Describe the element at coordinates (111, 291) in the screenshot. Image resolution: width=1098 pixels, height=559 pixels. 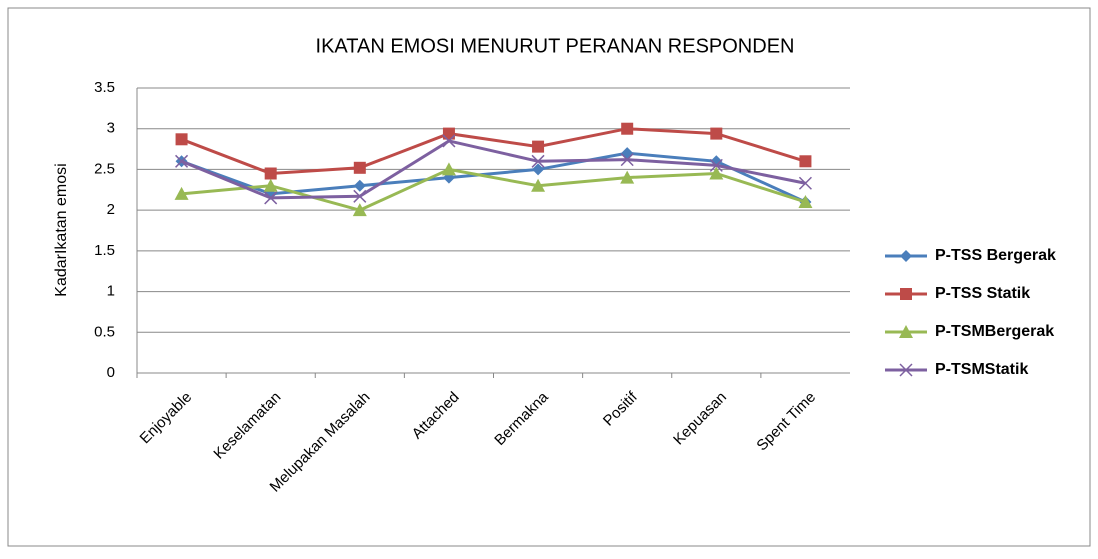
I see `y-tick-label: 1` at that location.